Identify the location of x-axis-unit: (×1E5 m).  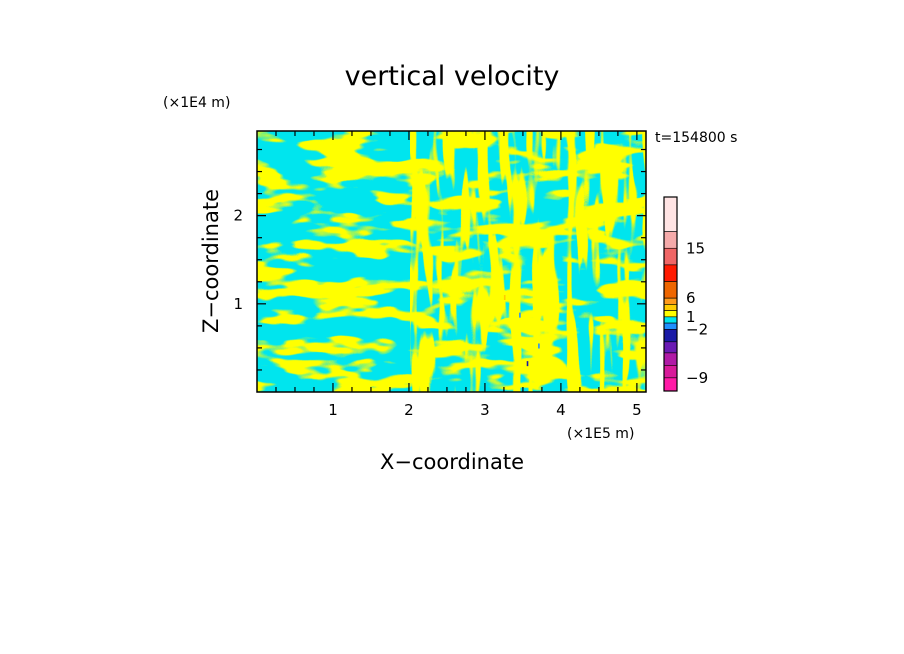
(600, 434).